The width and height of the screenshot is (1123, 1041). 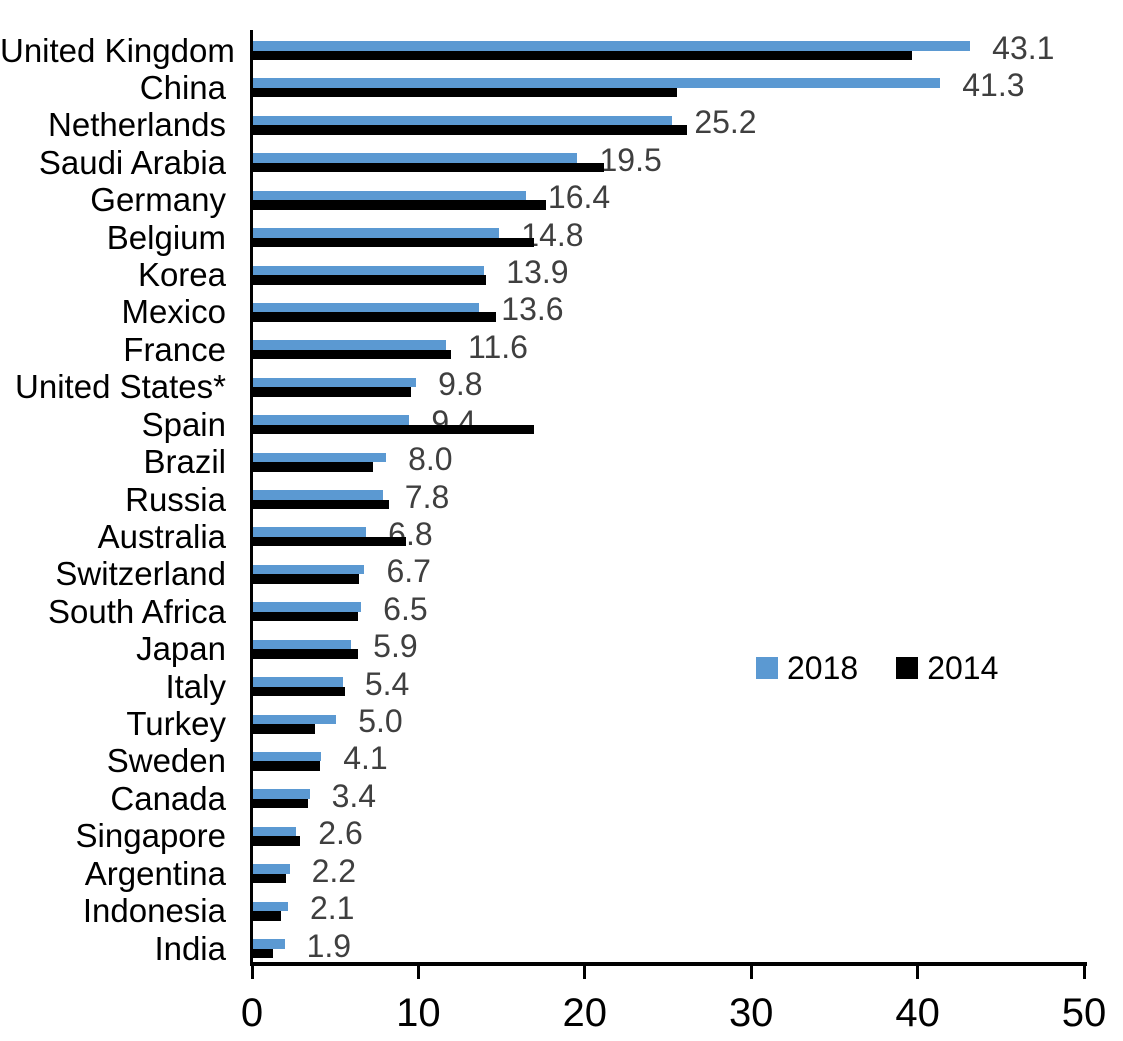 I want to click on category-label: France, so click(x=174, y=349).